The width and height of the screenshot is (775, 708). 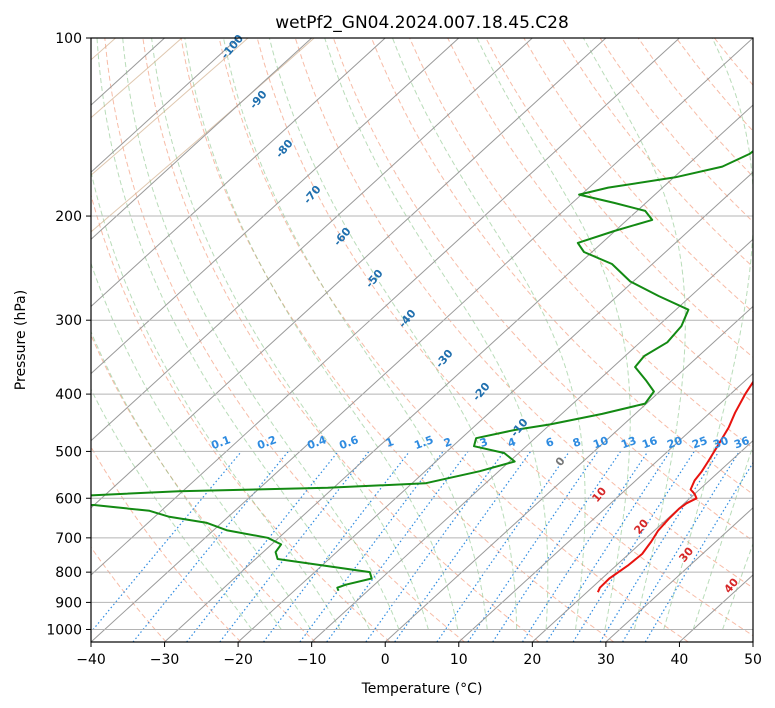 I want to click on mixing-ratio-label: 4, so click(x=512, y=442).